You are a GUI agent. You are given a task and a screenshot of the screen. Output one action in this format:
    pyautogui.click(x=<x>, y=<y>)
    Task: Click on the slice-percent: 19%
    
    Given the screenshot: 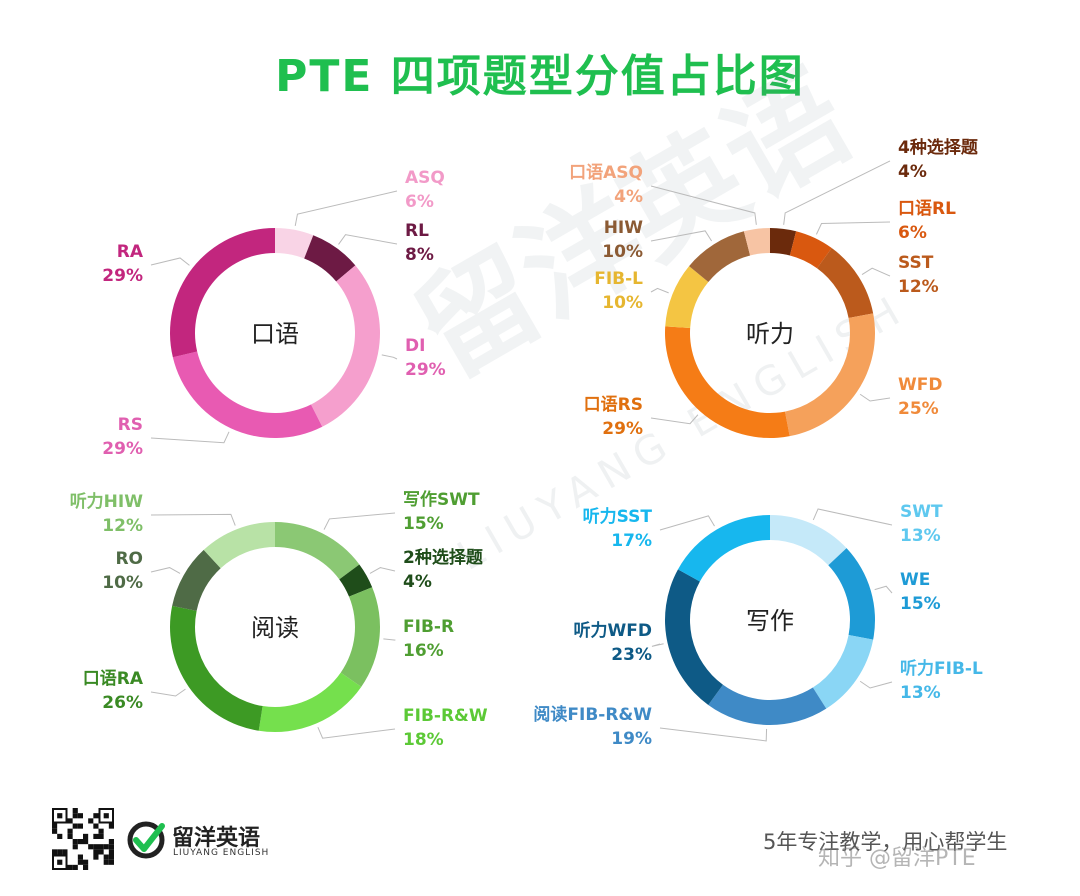 What is the action you would take?
    pyautogui.click(x=631, y=739)
    